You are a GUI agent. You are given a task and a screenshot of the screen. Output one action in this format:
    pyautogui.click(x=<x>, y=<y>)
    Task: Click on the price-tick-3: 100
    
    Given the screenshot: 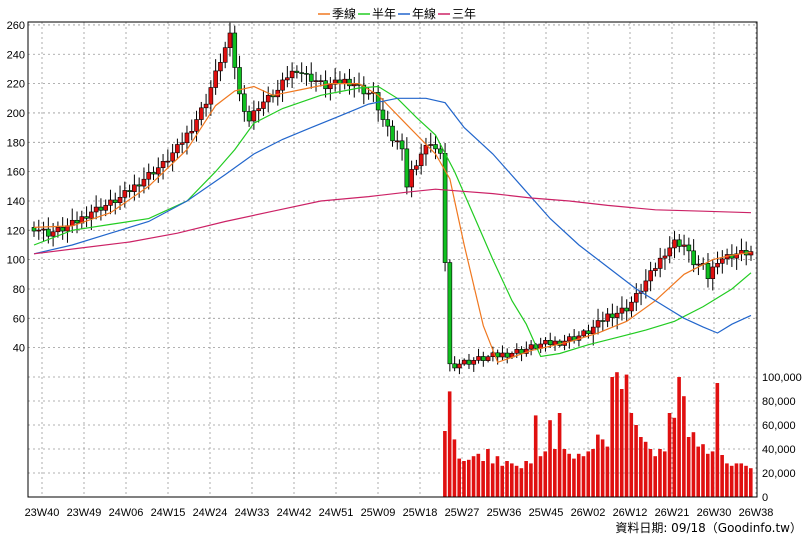 What is the action you would take?
    pyautogui.click(x=16, y=261)
    